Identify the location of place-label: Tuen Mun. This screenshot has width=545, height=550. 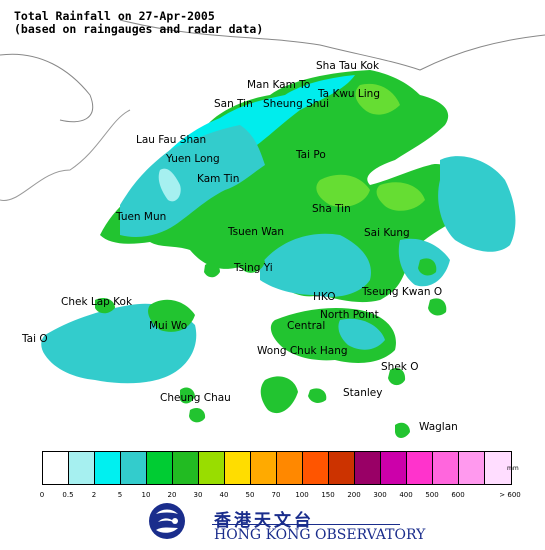
(141, 217).